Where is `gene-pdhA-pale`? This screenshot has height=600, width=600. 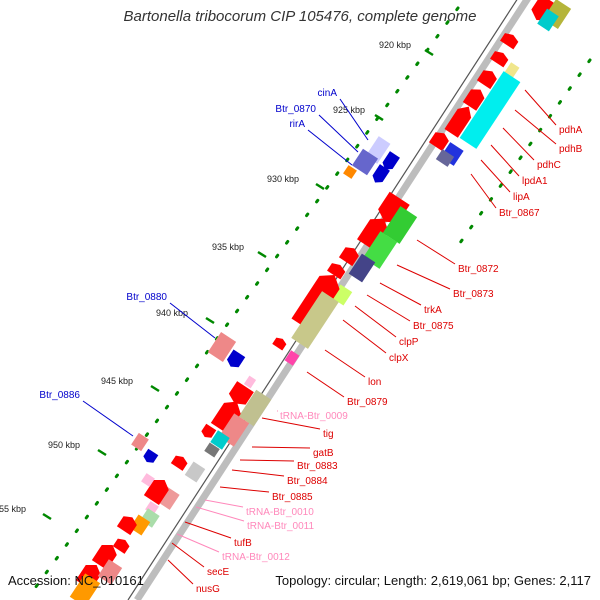
gene-pdhA-pale is located at coordinates (512, 70).